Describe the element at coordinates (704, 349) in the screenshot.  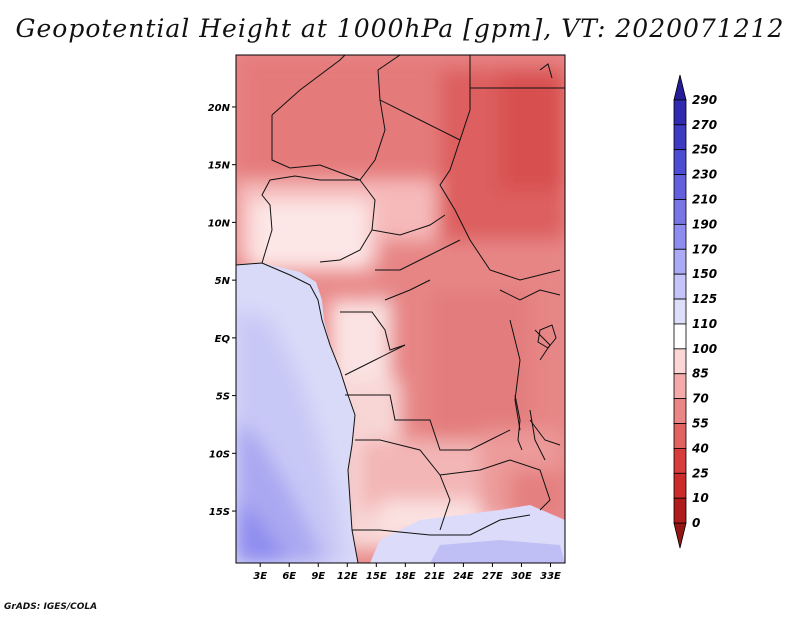
I see `colorbar-label: 100` at that location.